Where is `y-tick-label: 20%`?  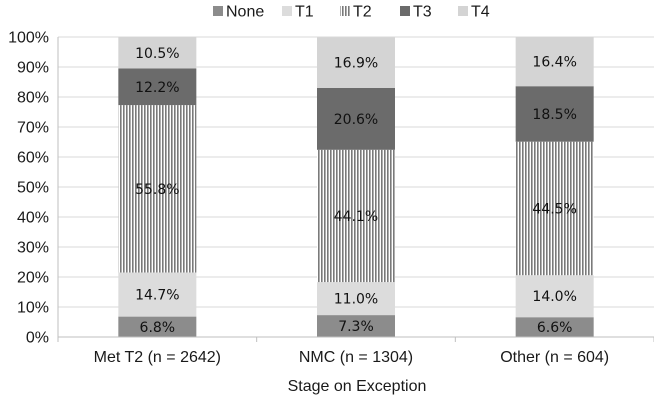 y-tick-label: 20% is located at coordinates (33, 278).